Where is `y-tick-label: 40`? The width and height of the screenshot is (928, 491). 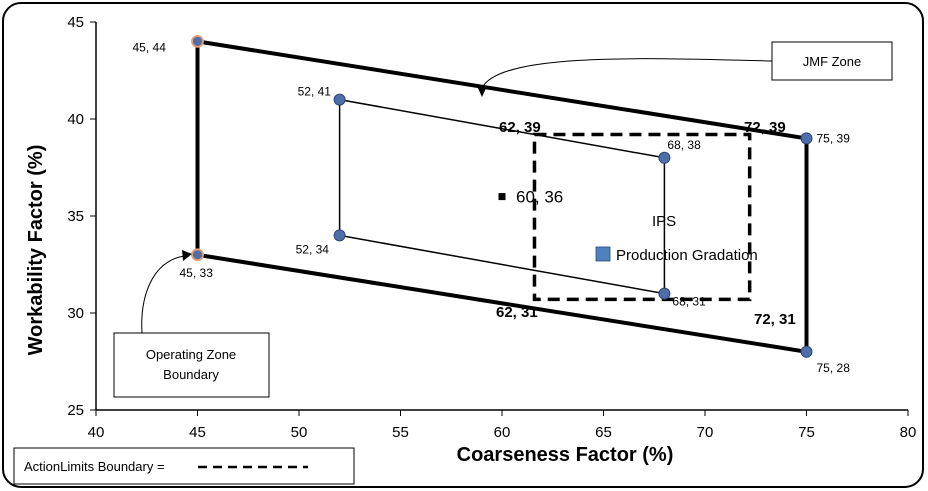 y-tick-label: 40 is located at coordinates (75, 119).